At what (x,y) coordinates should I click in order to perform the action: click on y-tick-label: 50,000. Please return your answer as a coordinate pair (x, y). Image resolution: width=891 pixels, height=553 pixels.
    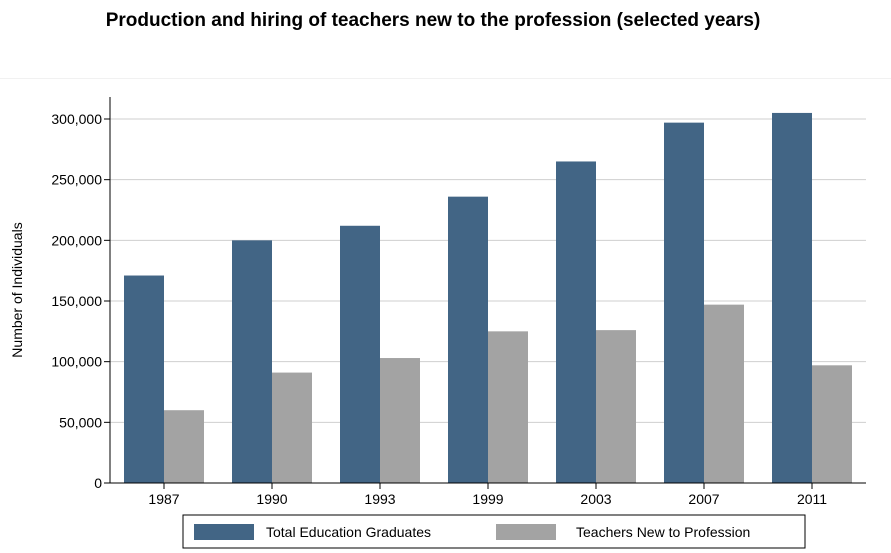
    Looking at the image, I should click on (80, 422).